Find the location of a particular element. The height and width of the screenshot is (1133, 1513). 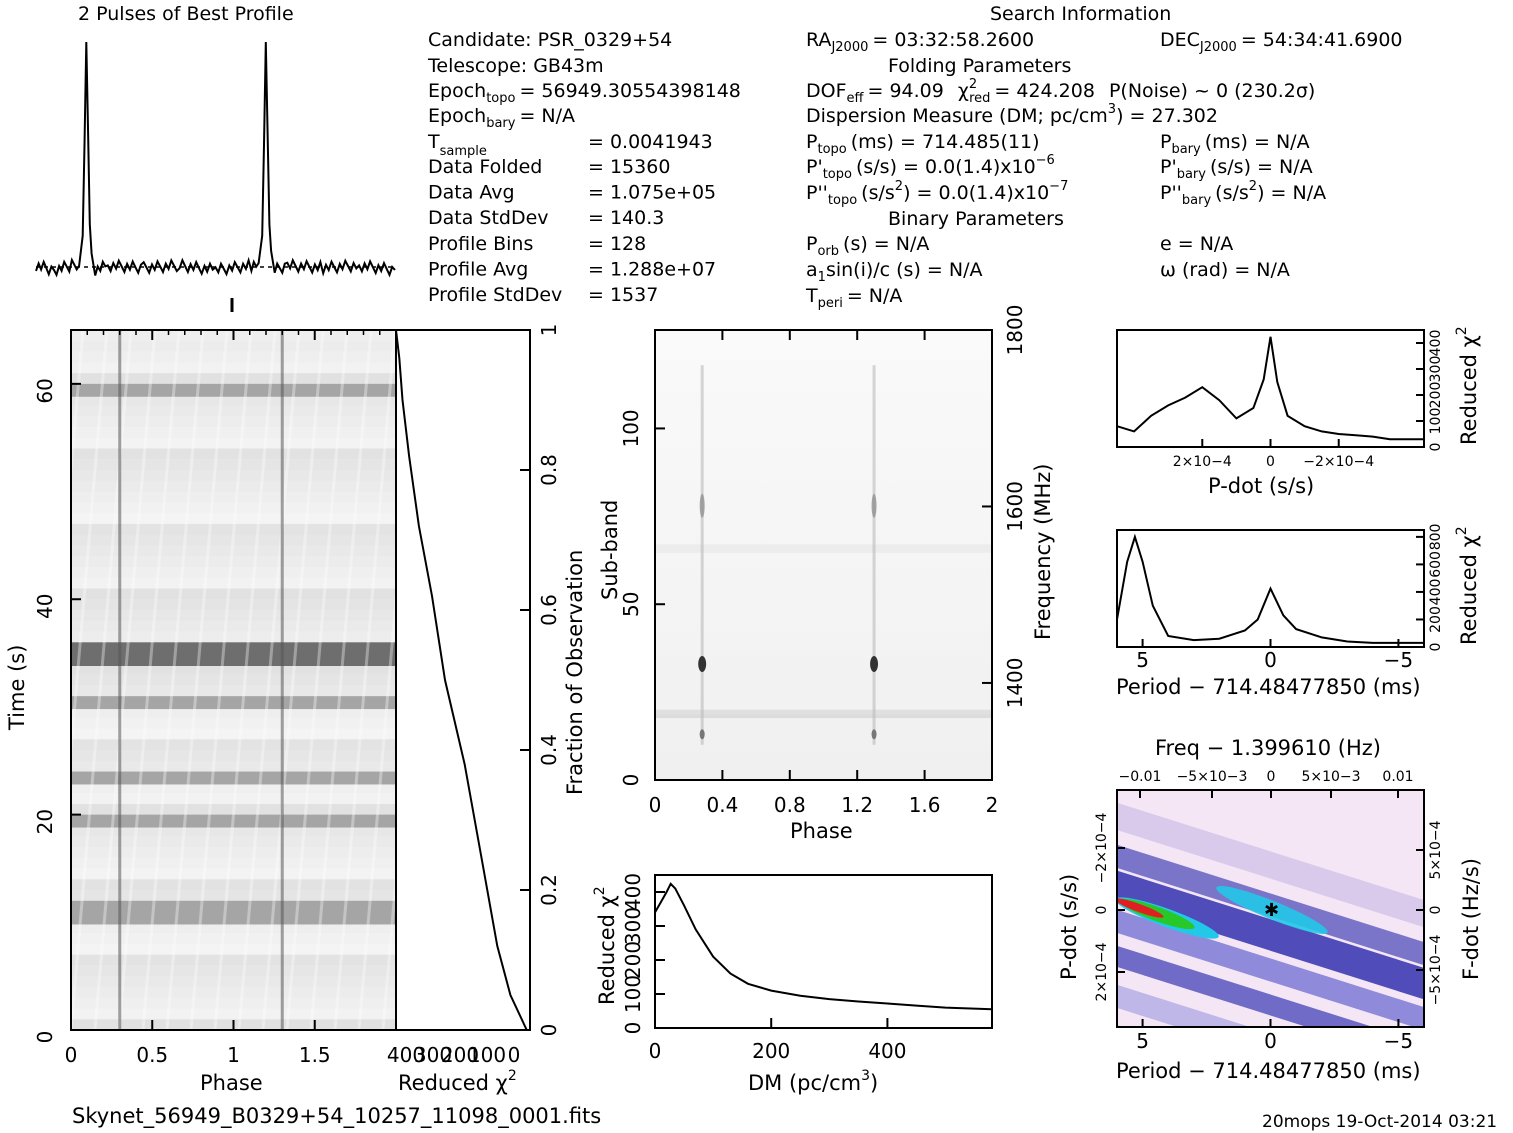

pdot-xtick: 0 is located at coordinates (1270, 462).